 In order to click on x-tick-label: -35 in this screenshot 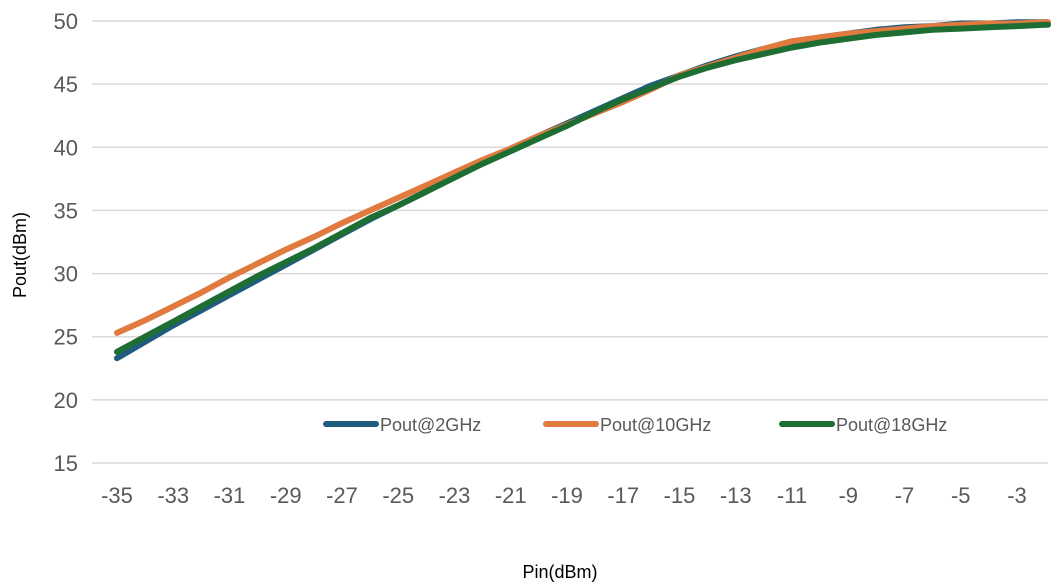, I will do `click(117, 495)`.